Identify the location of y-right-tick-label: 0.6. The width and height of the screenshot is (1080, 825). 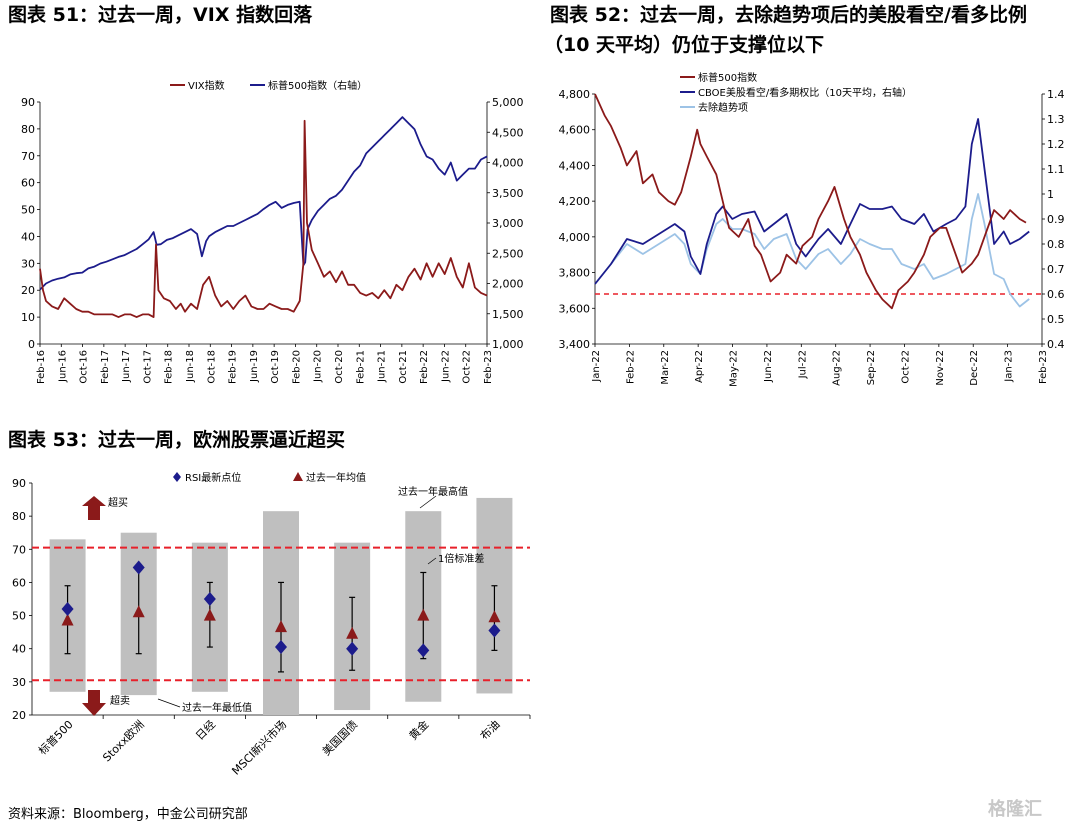
(1056, 294).